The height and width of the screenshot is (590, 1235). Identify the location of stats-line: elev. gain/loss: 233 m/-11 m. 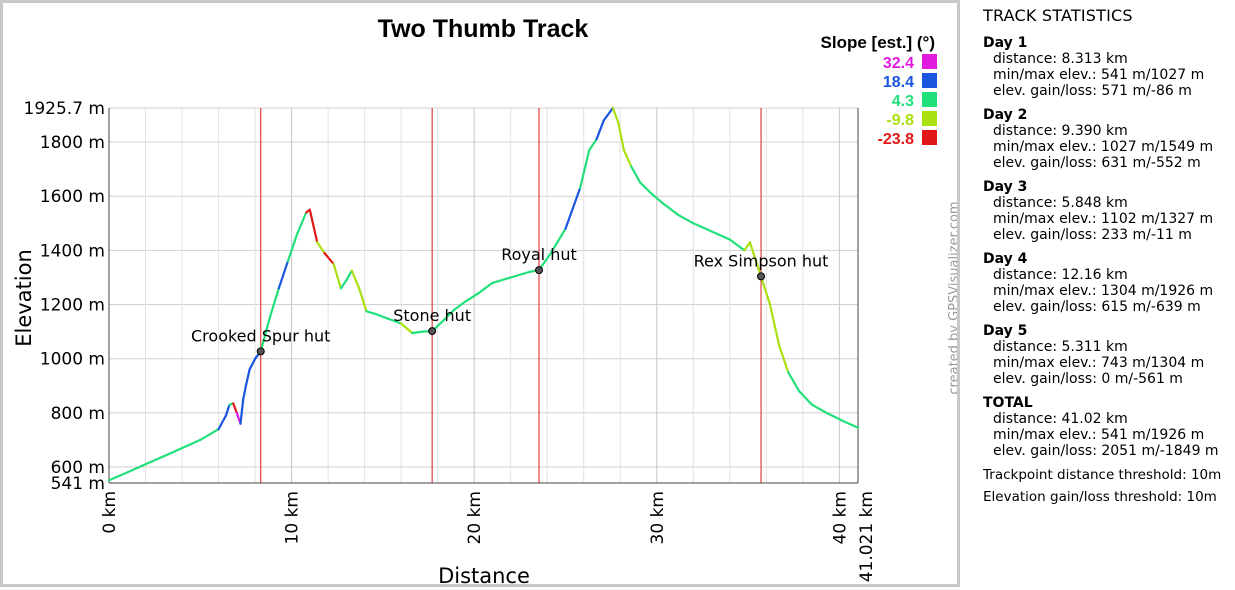
(1092, 235).